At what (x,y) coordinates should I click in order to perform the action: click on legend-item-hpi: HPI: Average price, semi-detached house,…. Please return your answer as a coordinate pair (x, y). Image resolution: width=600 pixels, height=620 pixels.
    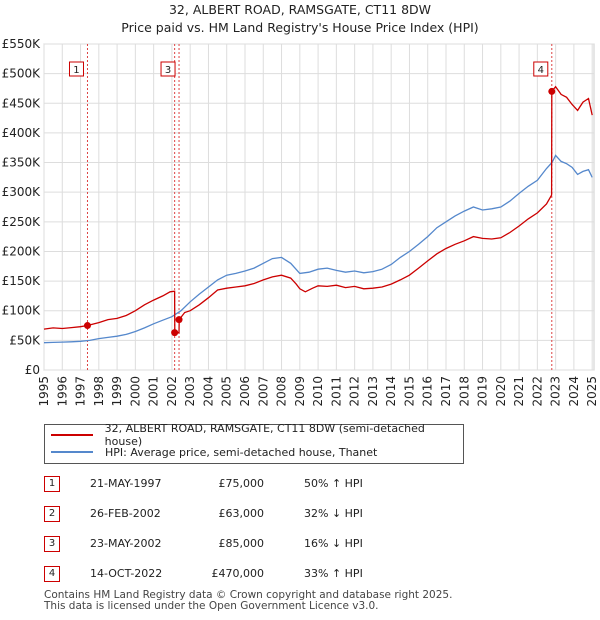
    Looking at the image, I should click on (214, 452).